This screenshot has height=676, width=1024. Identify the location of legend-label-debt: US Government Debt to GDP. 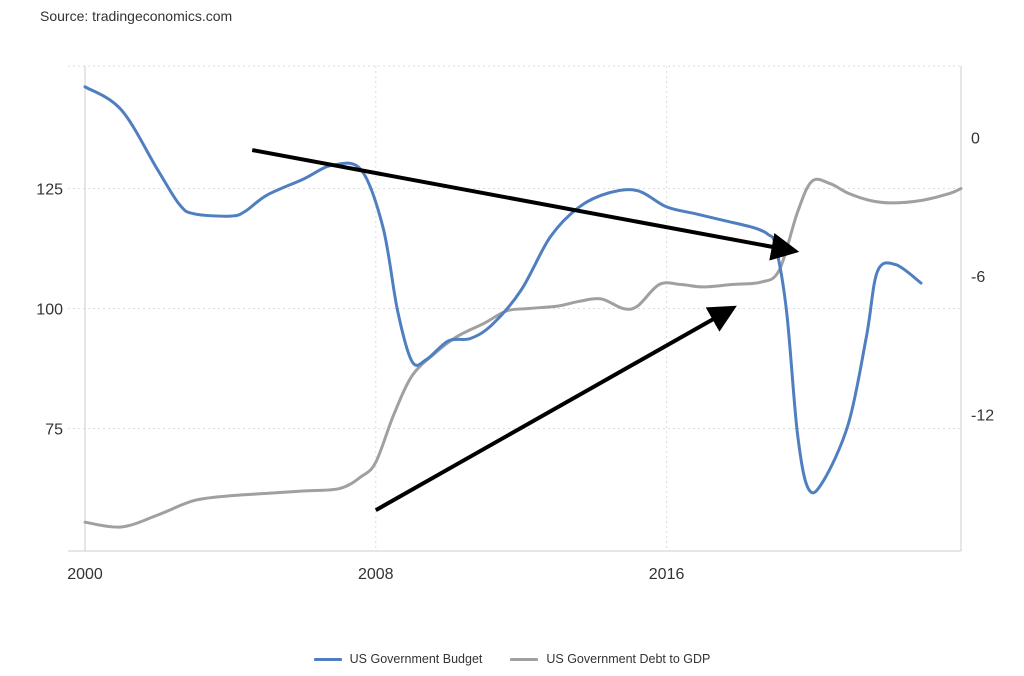
(628, 659).